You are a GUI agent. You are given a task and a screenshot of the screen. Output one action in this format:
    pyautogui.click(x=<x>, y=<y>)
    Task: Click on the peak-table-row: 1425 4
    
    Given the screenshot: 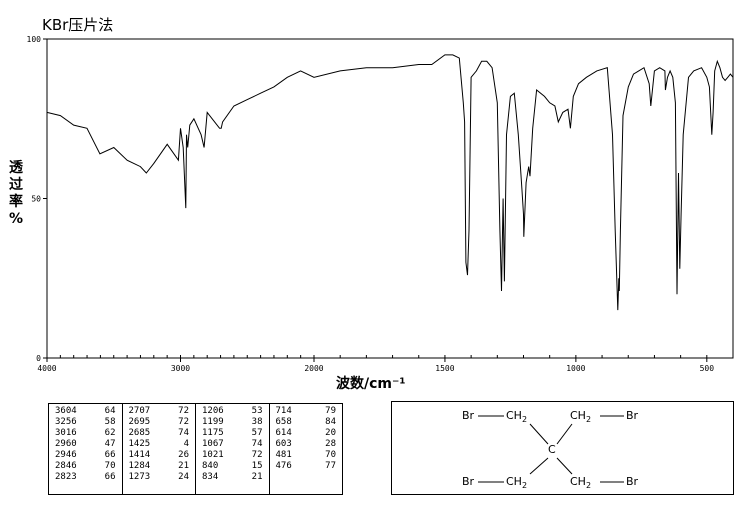 What is the action you would take?
    pyautogui.click(x=159, y=444)
    